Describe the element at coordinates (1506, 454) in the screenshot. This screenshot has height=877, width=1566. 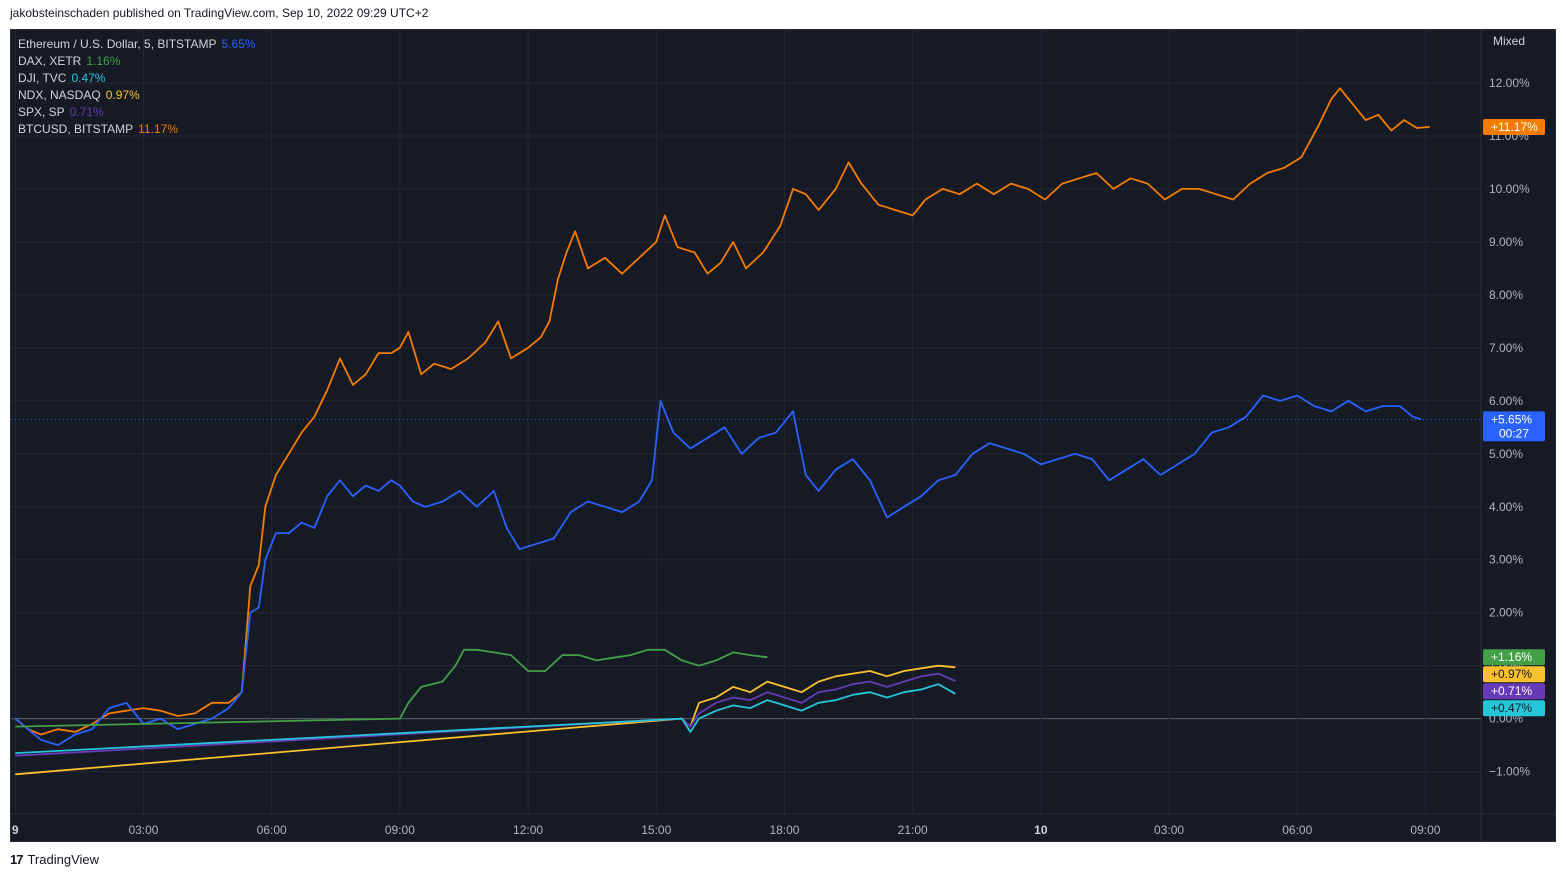
I see `y-tick-label: 5.00%` at that location.